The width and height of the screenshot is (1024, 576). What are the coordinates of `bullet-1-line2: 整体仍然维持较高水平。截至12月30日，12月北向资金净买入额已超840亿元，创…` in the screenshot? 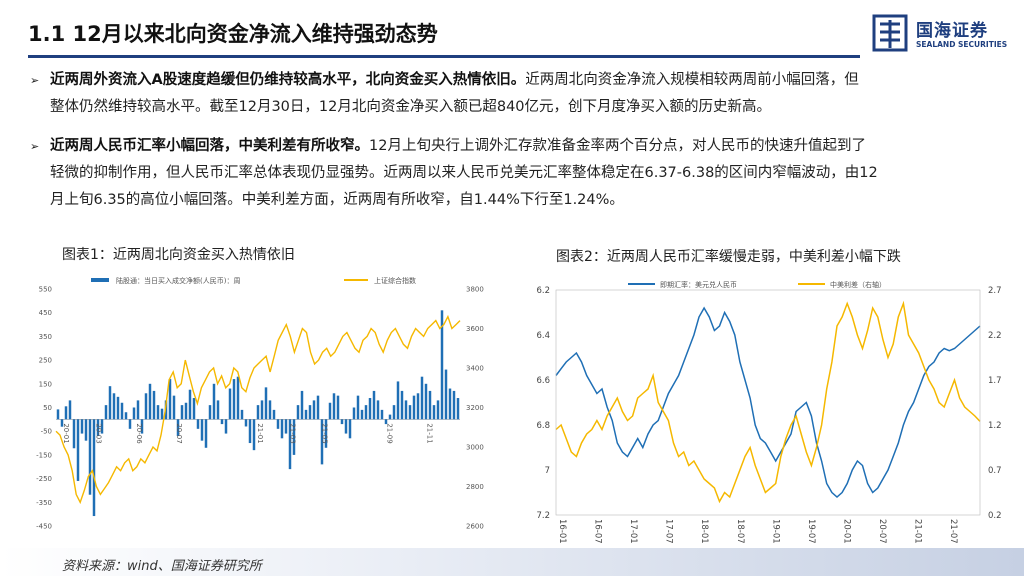 It's located at (411, 107).